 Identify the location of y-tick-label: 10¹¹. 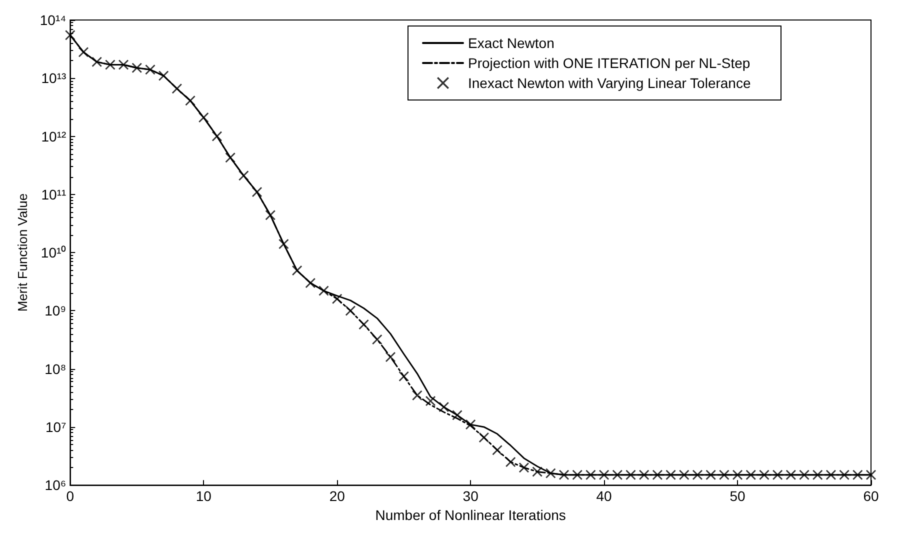
(53, 194).